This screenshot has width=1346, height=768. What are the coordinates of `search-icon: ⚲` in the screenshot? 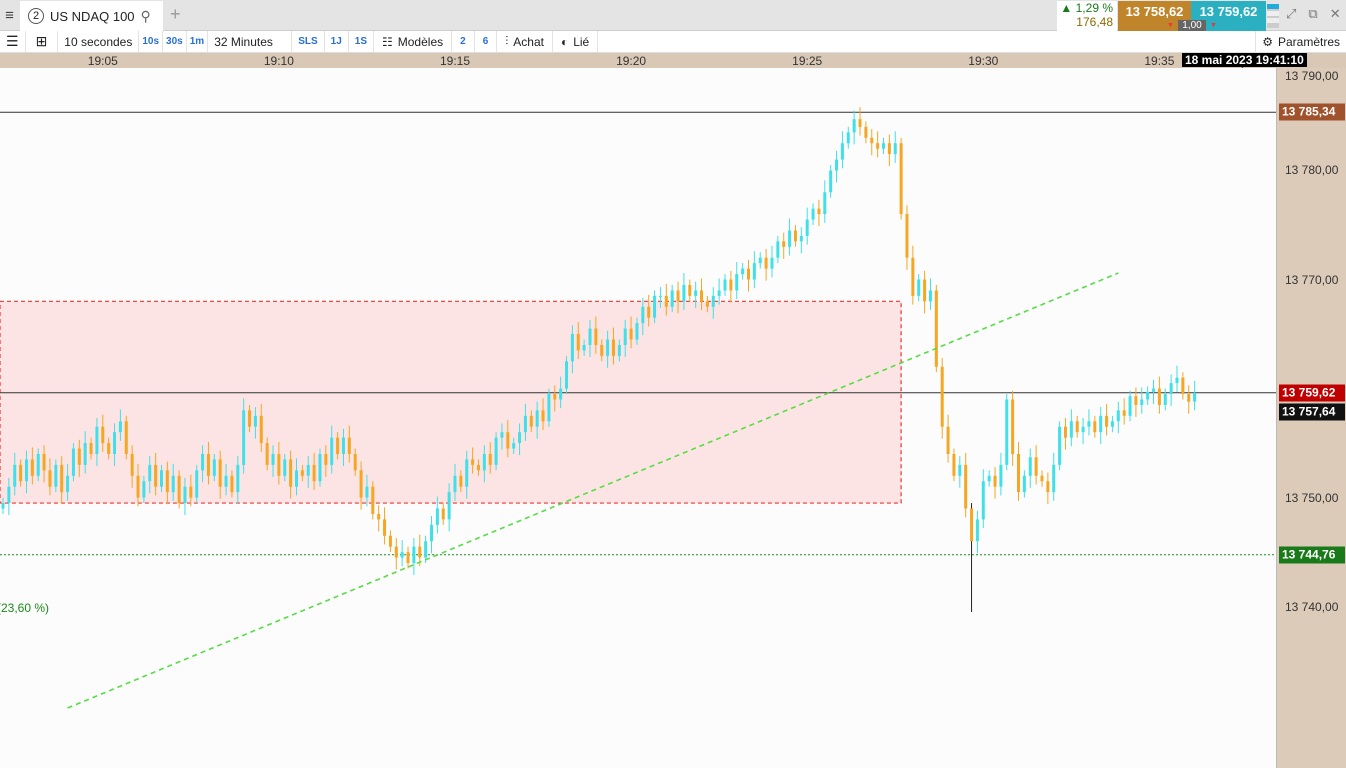 It's located at (145, 15).